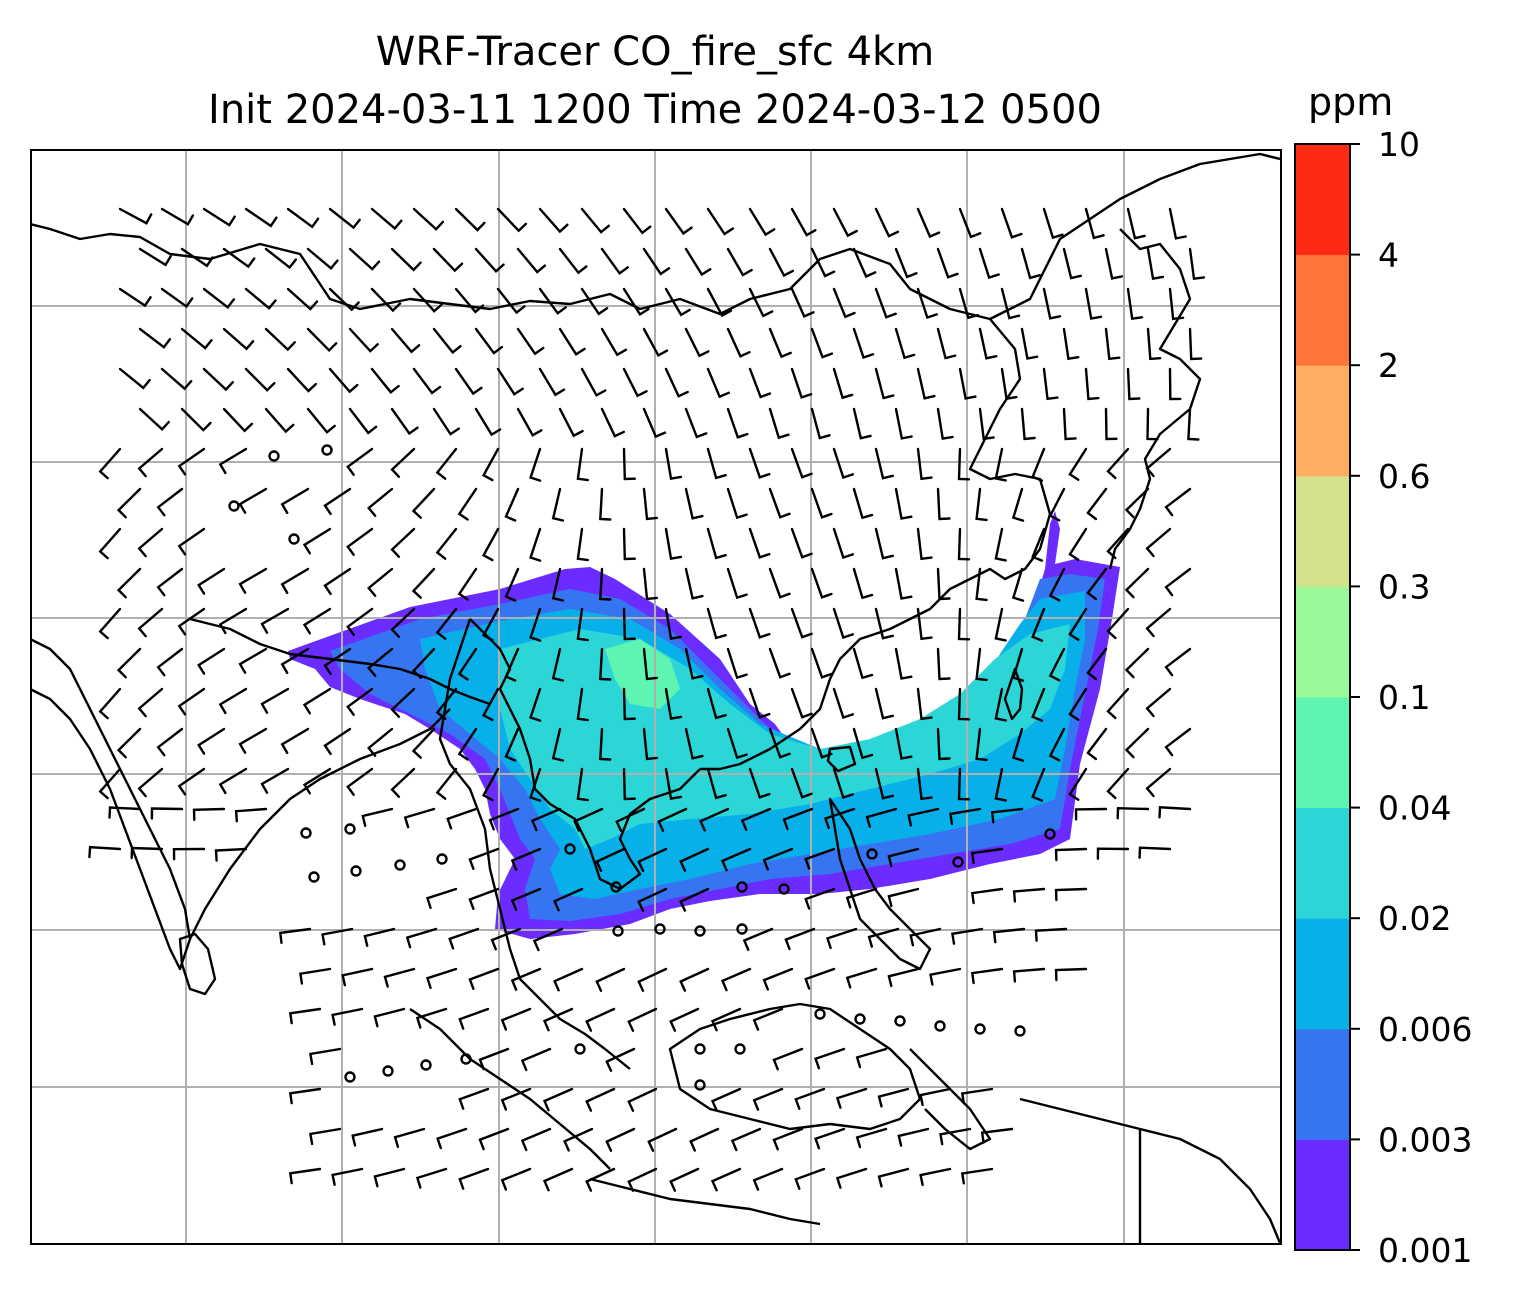 The width and height of the screenshot is (1528, 1306). I want to click on colorbar: 0.001 0.003 0.006 0.02 0.04 0.1 0.3 0.6 2 4 10, so click(1383, 700).